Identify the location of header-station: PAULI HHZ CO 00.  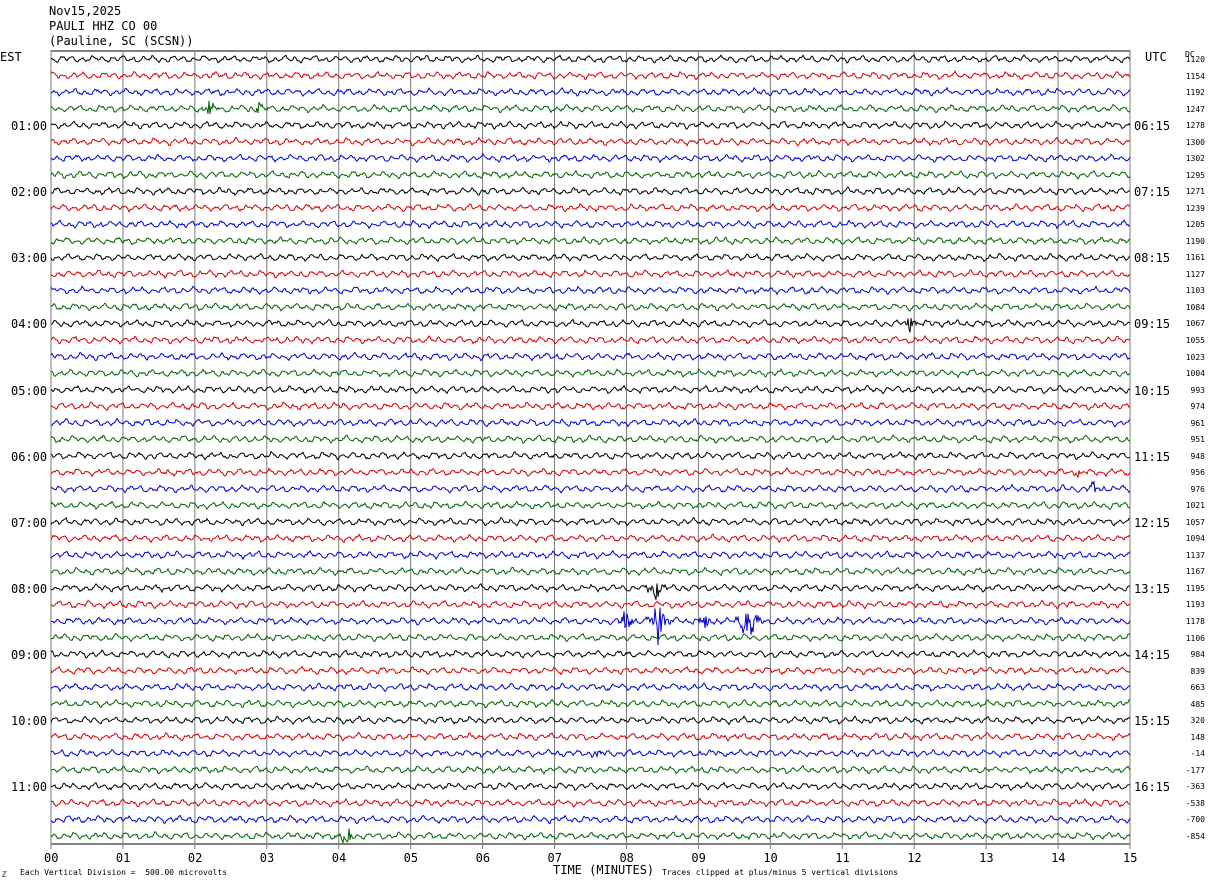
(103, 26).